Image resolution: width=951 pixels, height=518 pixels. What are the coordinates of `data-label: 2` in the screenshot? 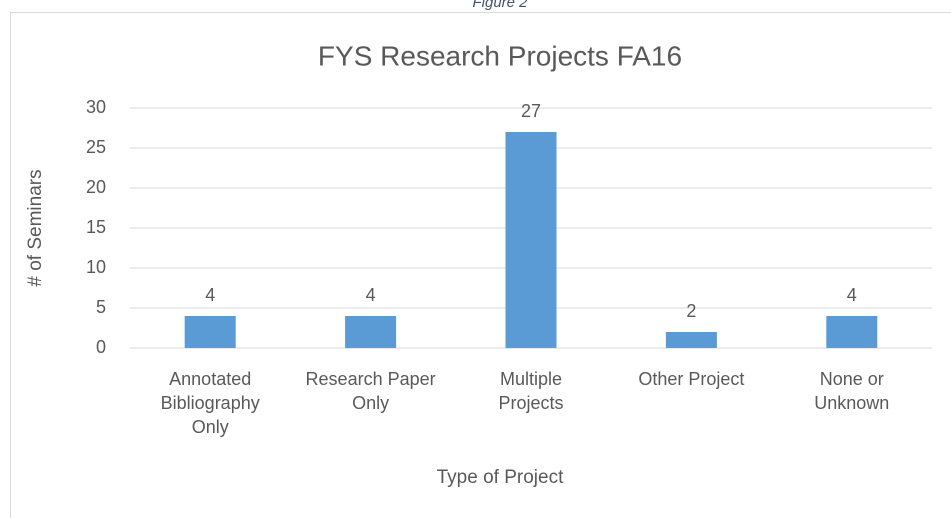 It's located at (691, 311).